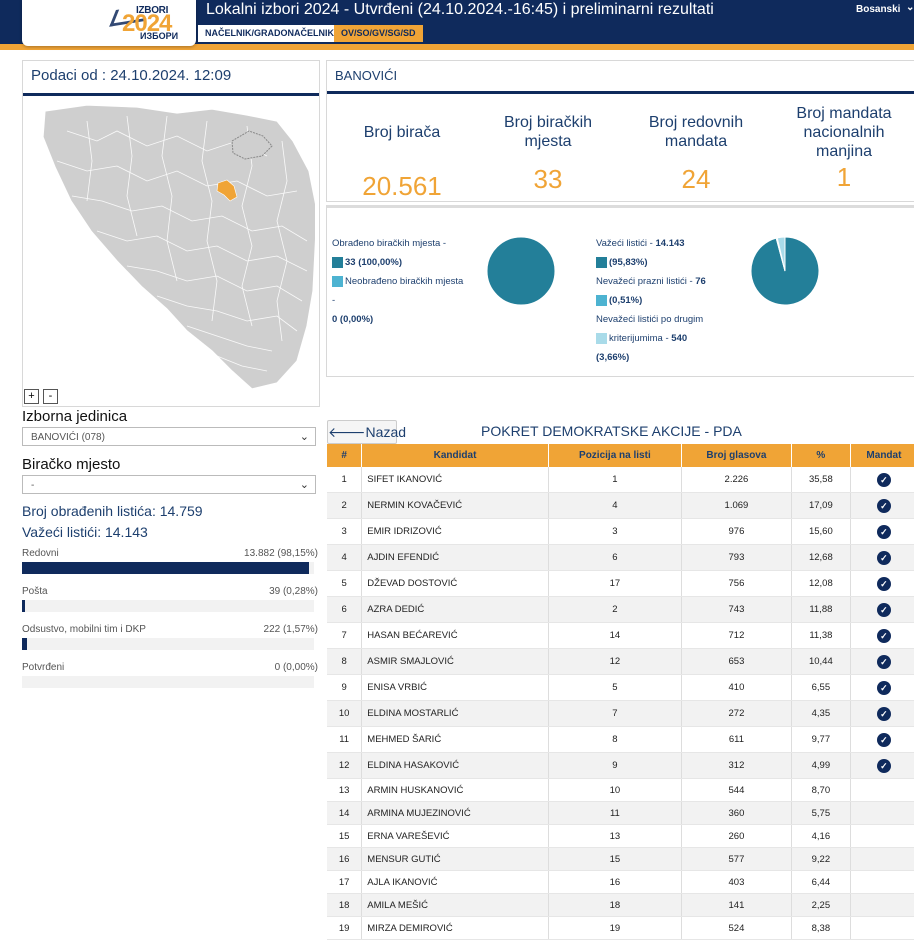 The width and height of the screenshot is (914, 940). Describe the element at coordinates (455, 583) in the screenshot. I see `cell-candidate: DŽEVAD DOSTOVIĆ` at that location.